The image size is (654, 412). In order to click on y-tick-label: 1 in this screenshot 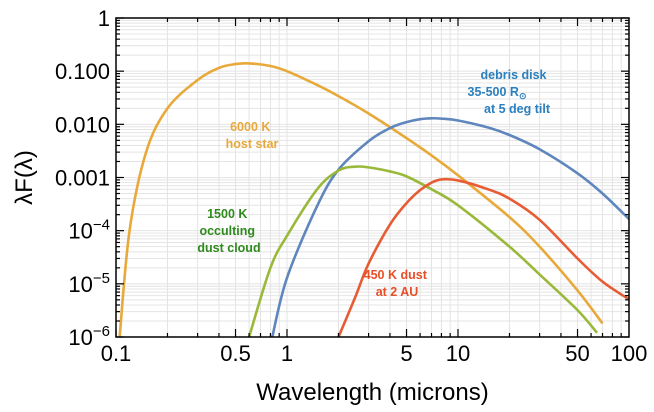, I will do `click(104, 18)`.